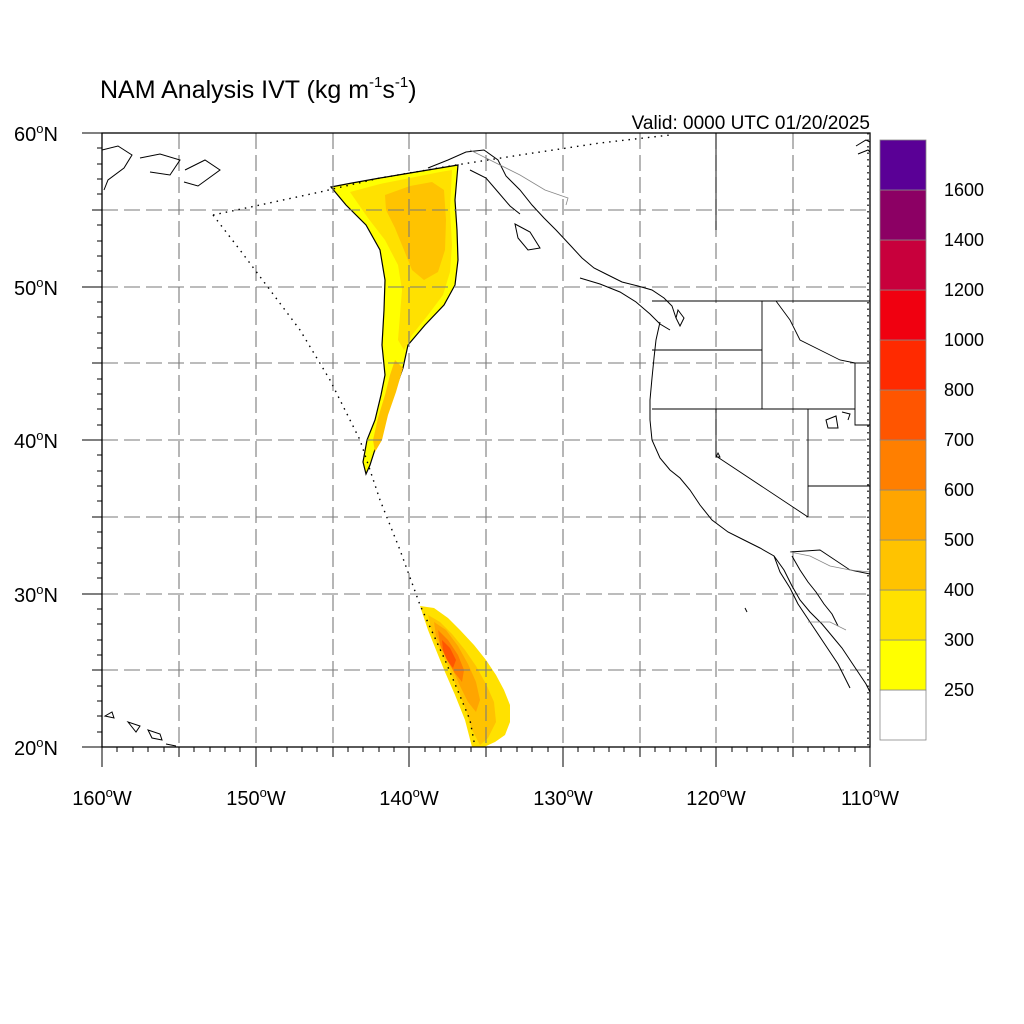 The width and height of the screenshot is (1024, 1024). What do you see at coordinates (256, 797) in the screenshot?
I see `lon-label-150: 150oW` at bounding box center [256, 797].